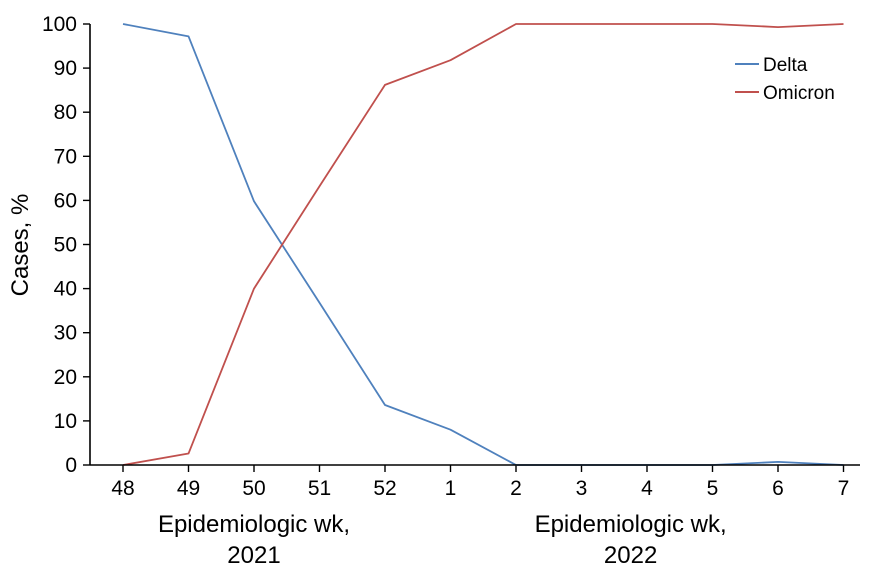  What do you see at coordinates (65, 200) in the screenshot?
I see `y-tick-label: 60` at bounding box center [65, 200].